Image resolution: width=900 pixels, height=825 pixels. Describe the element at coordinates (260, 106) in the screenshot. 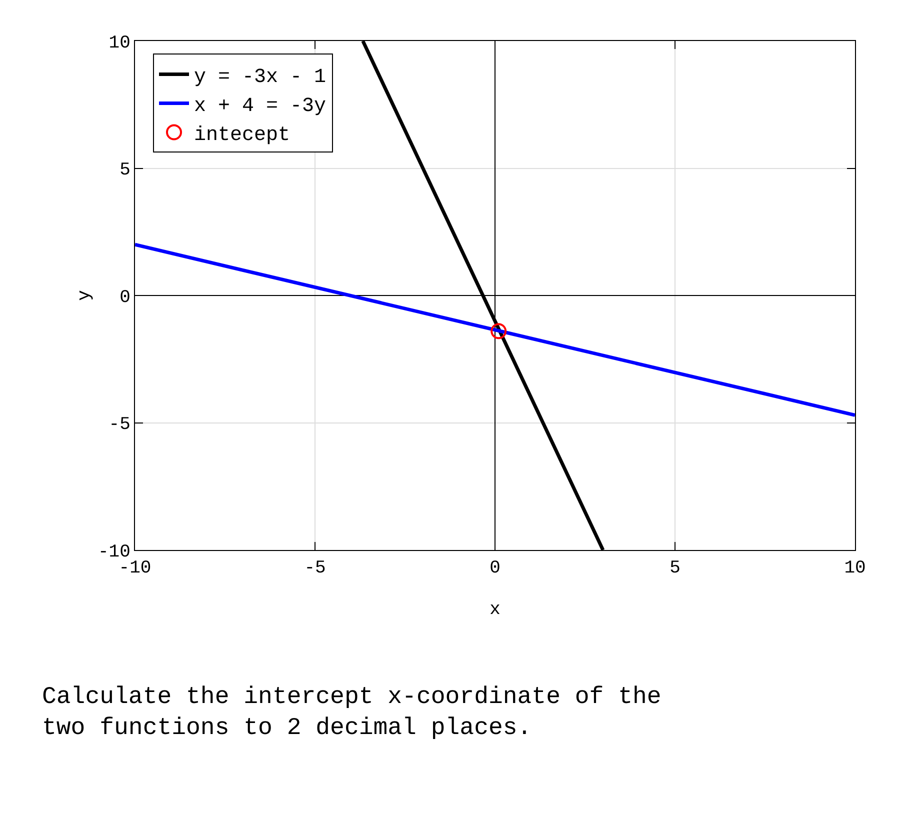

I see `legend-label: x + 4 = -3y` at that location.